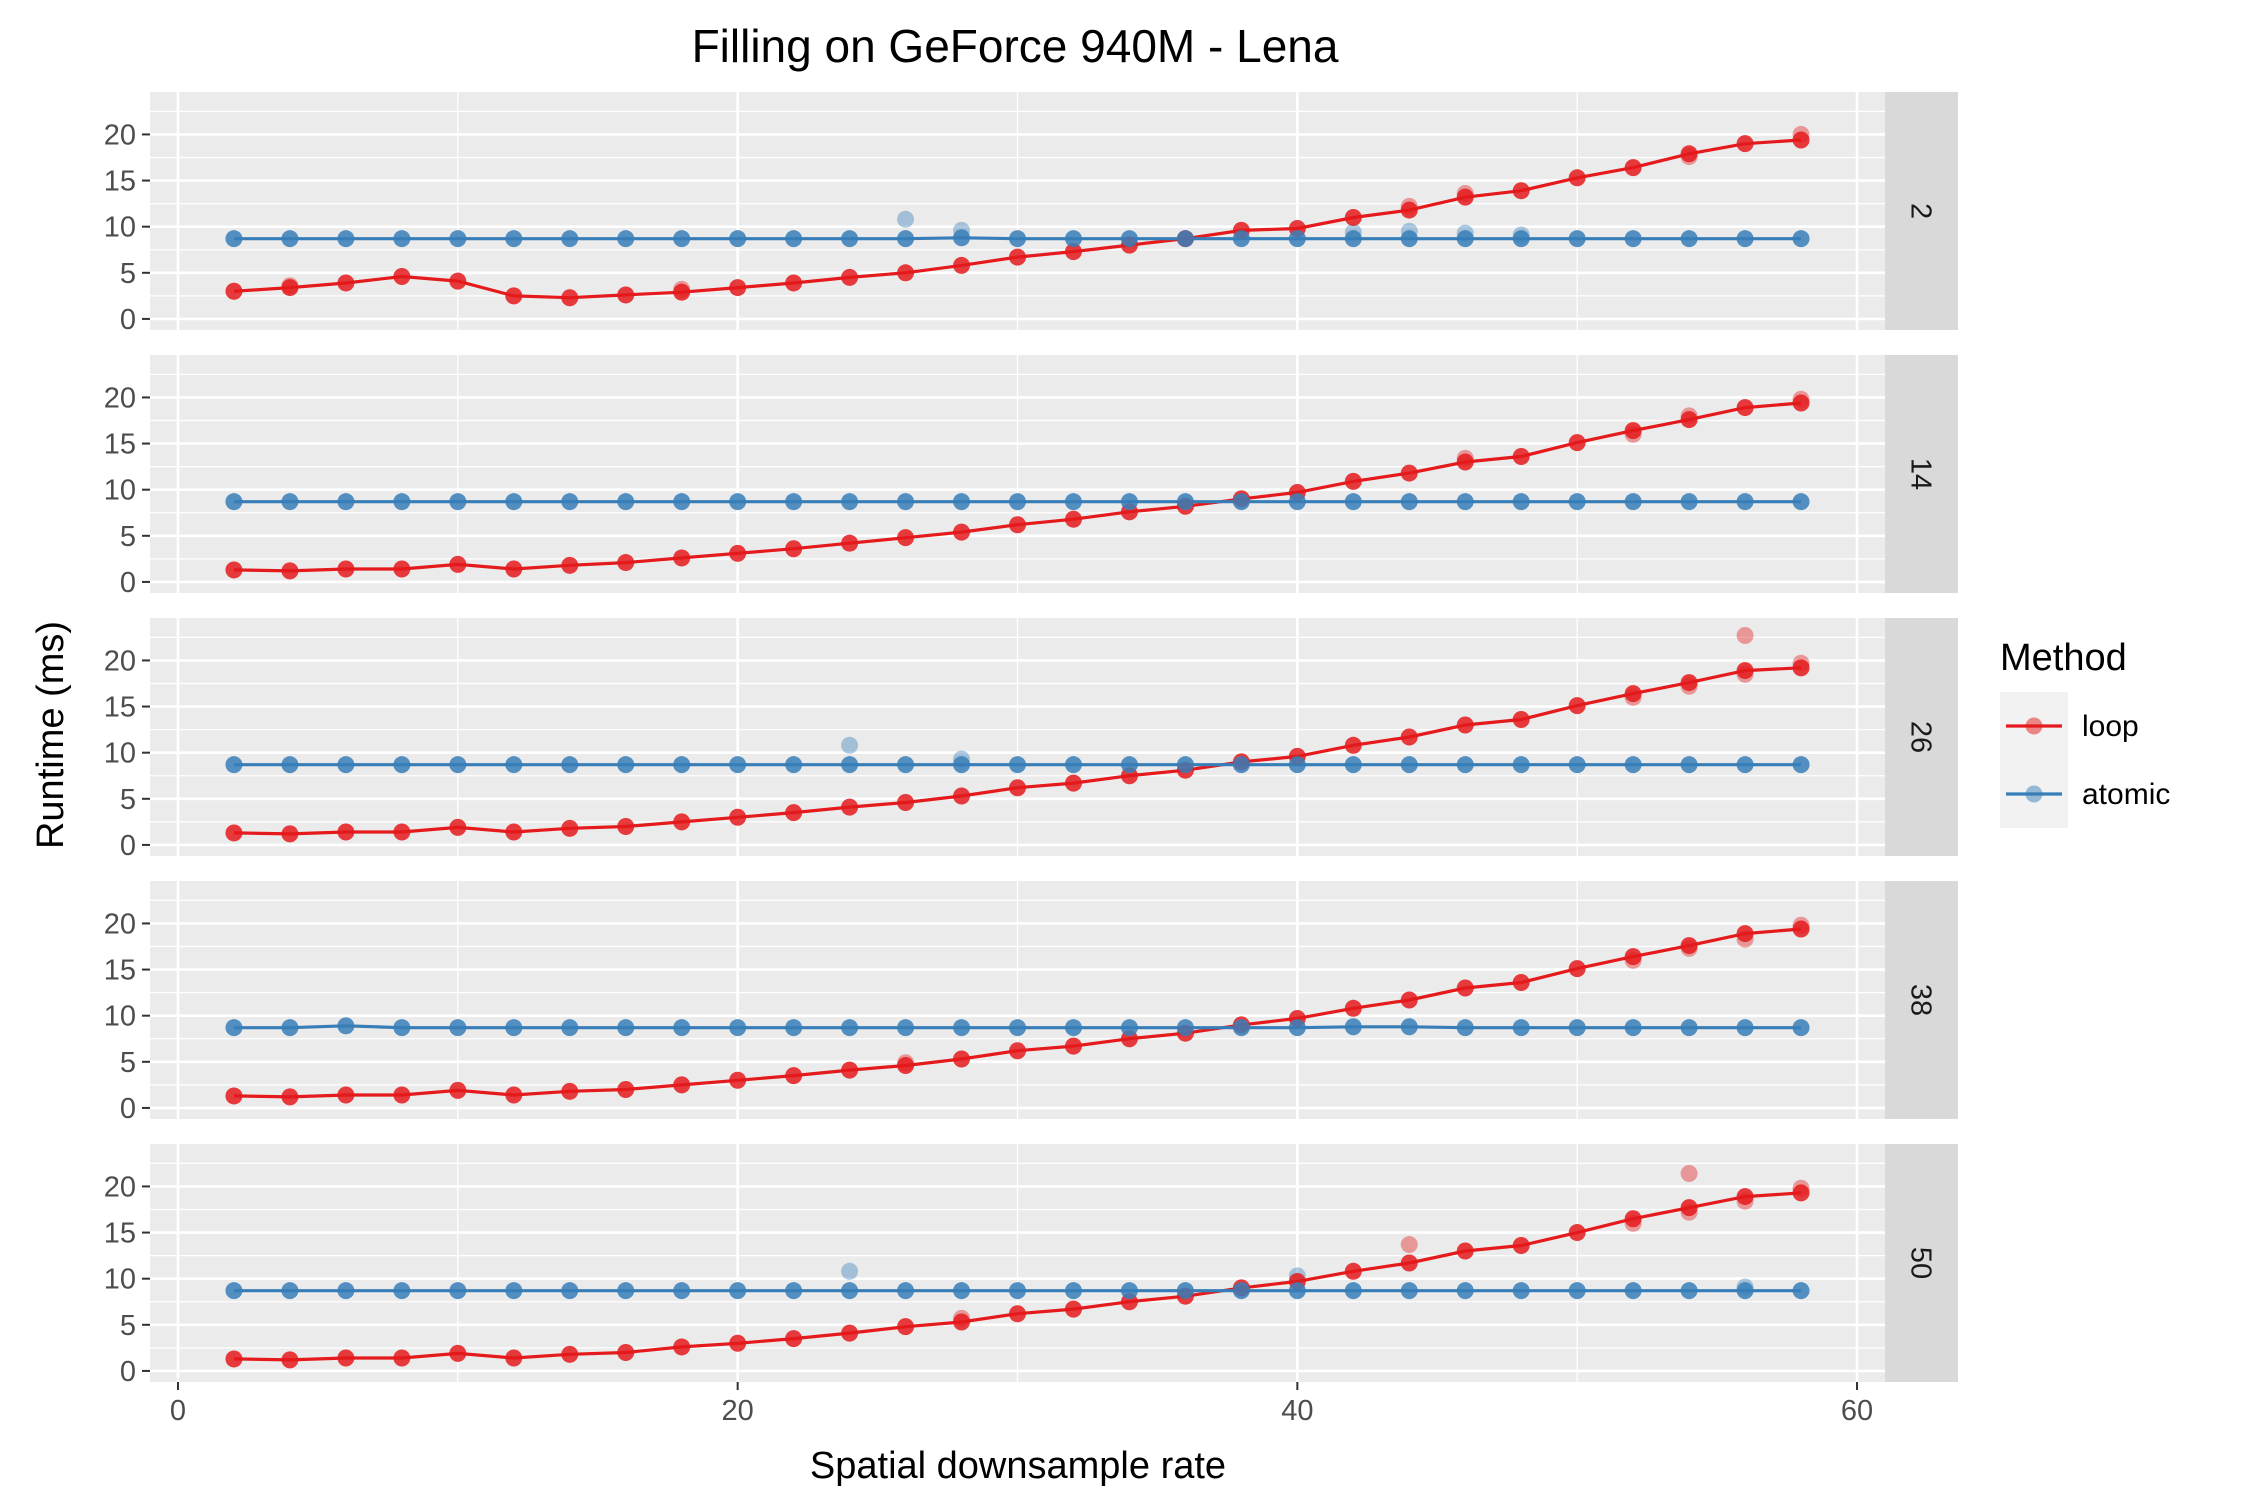  Describe the element at coordinates (120, 398) in the screenshot. I see `y-tick-label: 20` at that location.